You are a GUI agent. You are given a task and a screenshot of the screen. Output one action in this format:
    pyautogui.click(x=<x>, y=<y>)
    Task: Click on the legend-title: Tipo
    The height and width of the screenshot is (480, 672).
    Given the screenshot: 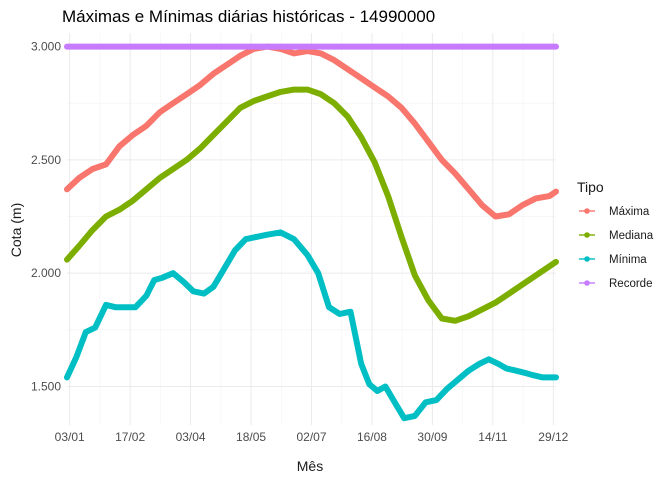 What is the action you would take?
    pyautogui.click(x=590, y=187)
    